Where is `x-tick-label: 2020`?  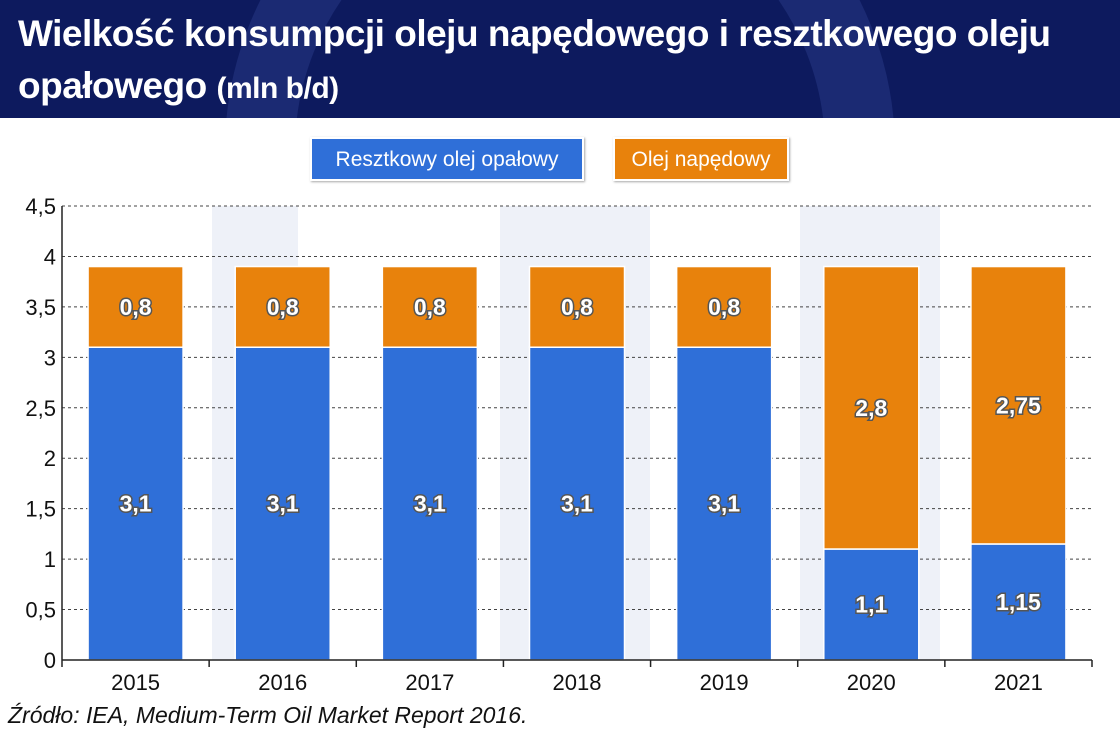
x-tick-label: 2020 is located at coordinates (871, 682).